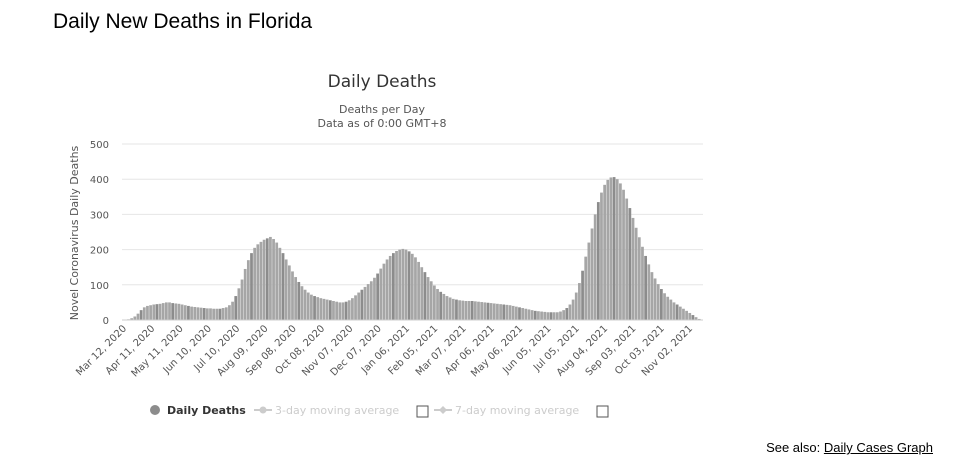 The width and height of the screenshot is (975, 466). I want to click on checkbox-7-day-moving-average, so click(602, 411).